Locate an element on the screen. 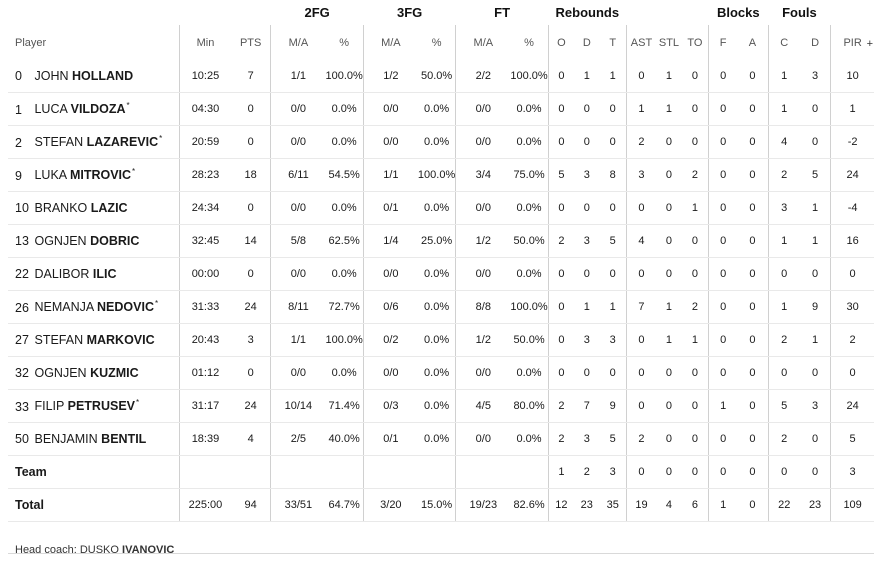 This screenshot has height=561, width=874. player-last-name: NEDOVIC is located at coordinates (125, 307).